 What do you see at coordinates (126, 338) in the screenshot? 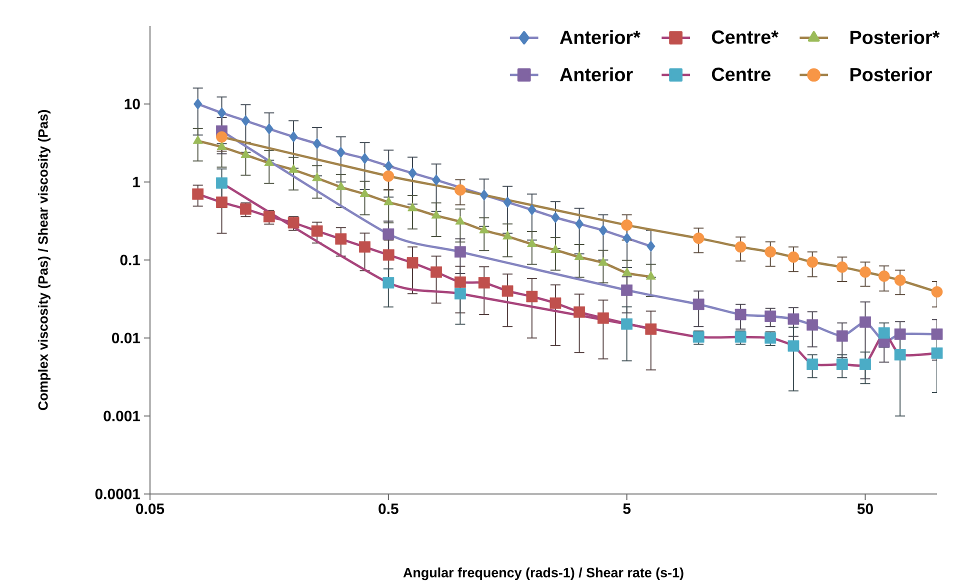
I see `y-tick-label: 0.01` at bounding box center [126, 338].